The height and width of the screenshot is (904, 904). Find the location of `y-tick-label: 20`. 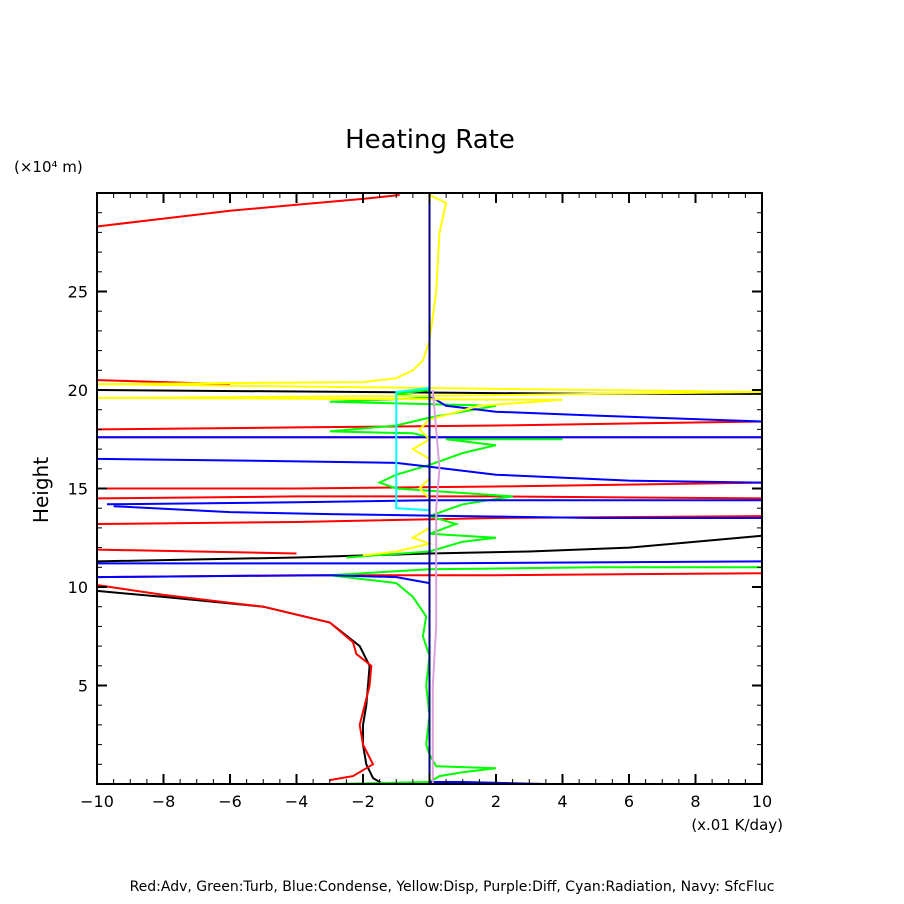

y-tick-label: 20 is located at coordinates (78, 390).